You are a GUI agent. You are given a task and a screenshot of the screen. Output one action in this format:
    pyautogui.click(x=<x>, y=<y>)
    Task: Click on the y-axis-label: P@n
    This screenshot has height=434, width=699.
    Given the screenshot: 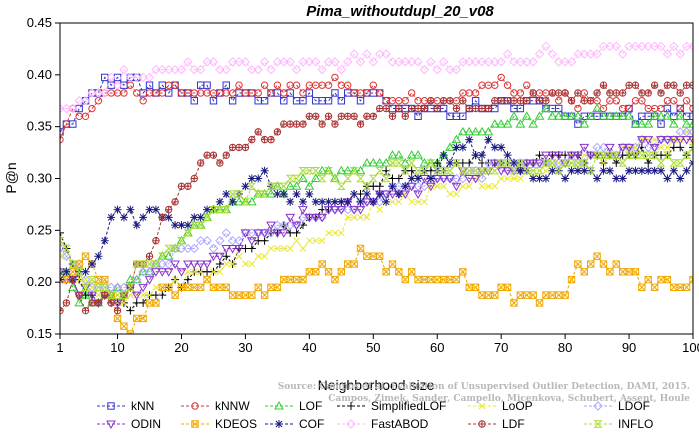 What is the action you would take?
    pyautogui.click(x=11, y=177)
    